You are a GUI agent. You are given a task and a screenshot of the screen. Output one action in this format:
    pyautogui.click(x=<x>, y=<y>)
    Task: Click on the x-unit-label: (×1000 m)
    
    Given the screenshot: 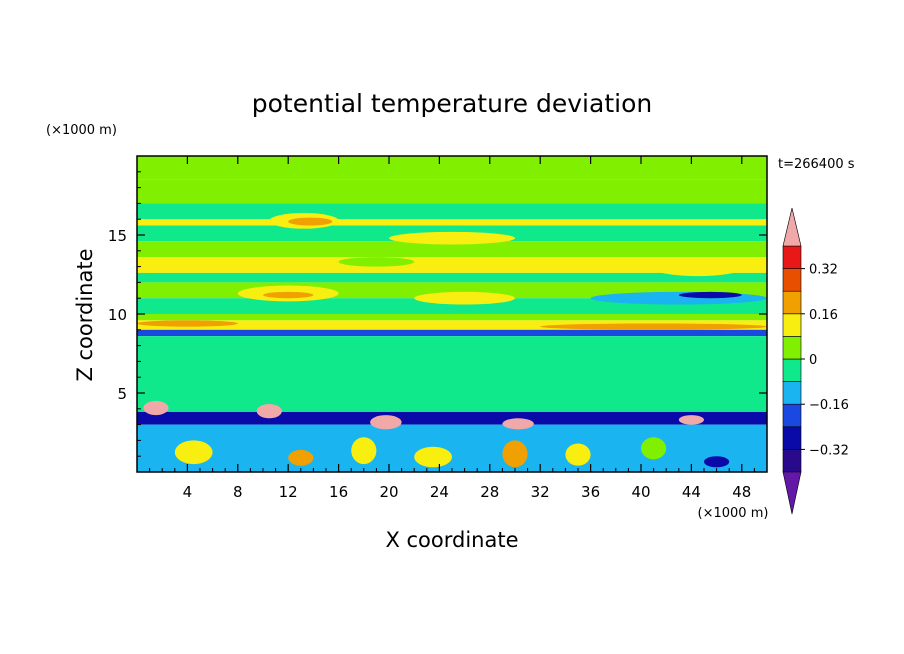 What is the action you would take?
    pyautogui.click(x=733, y=513)
    